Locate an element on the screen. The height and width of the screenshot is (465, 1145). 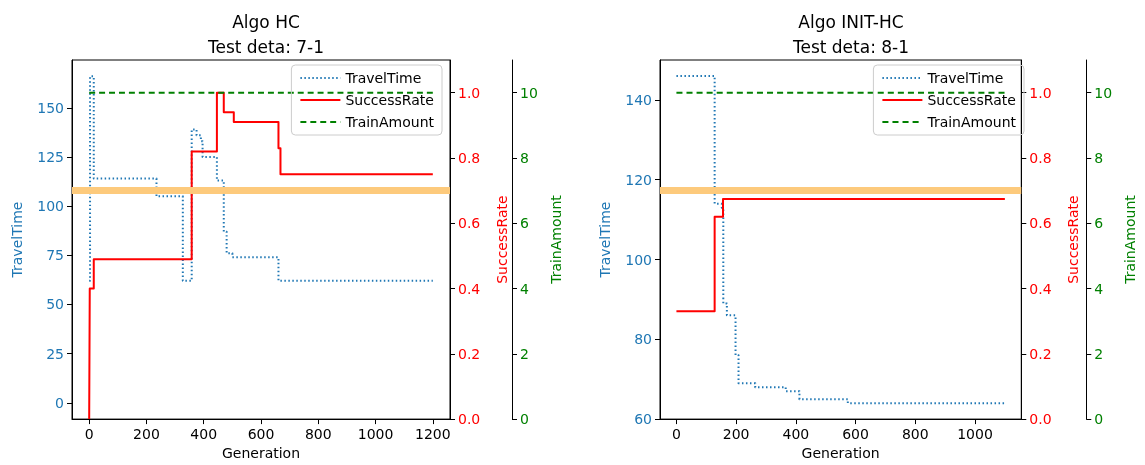
y-tick-label: 25 is located at coordinates (55, 353).